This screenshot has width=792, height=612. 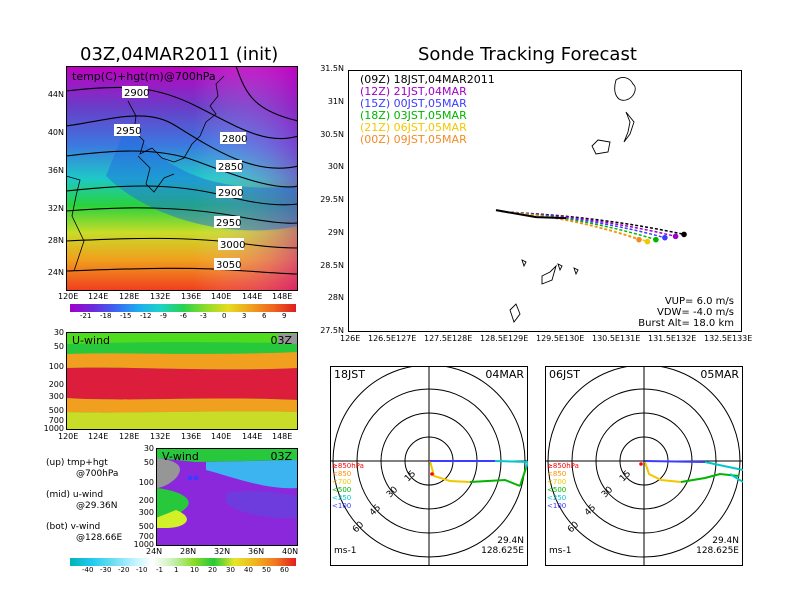 What do you see at coordinates (128, 131) in the screenshot?
I see `contour-label: 2950` at bounding box center [128, 131].